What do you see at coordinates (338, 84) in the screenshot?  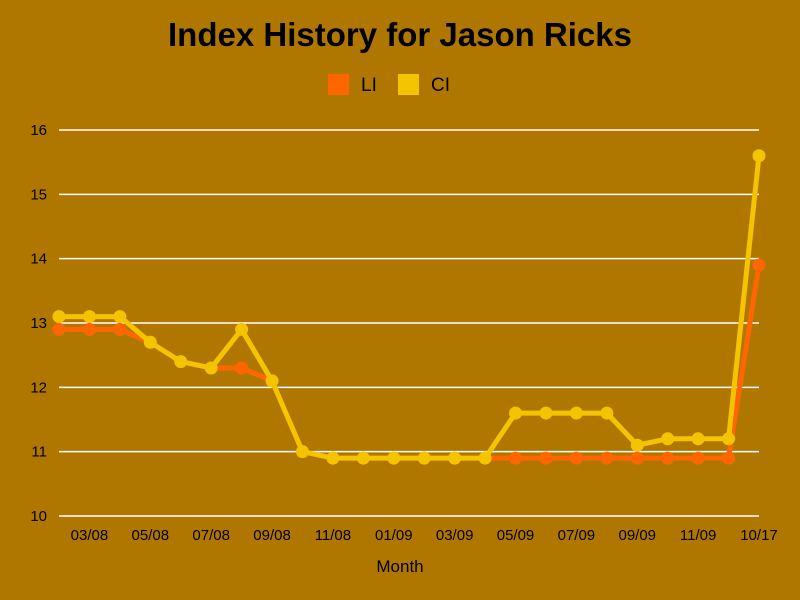 I see `legend-swatch-li` at bounding box center [338, 84].